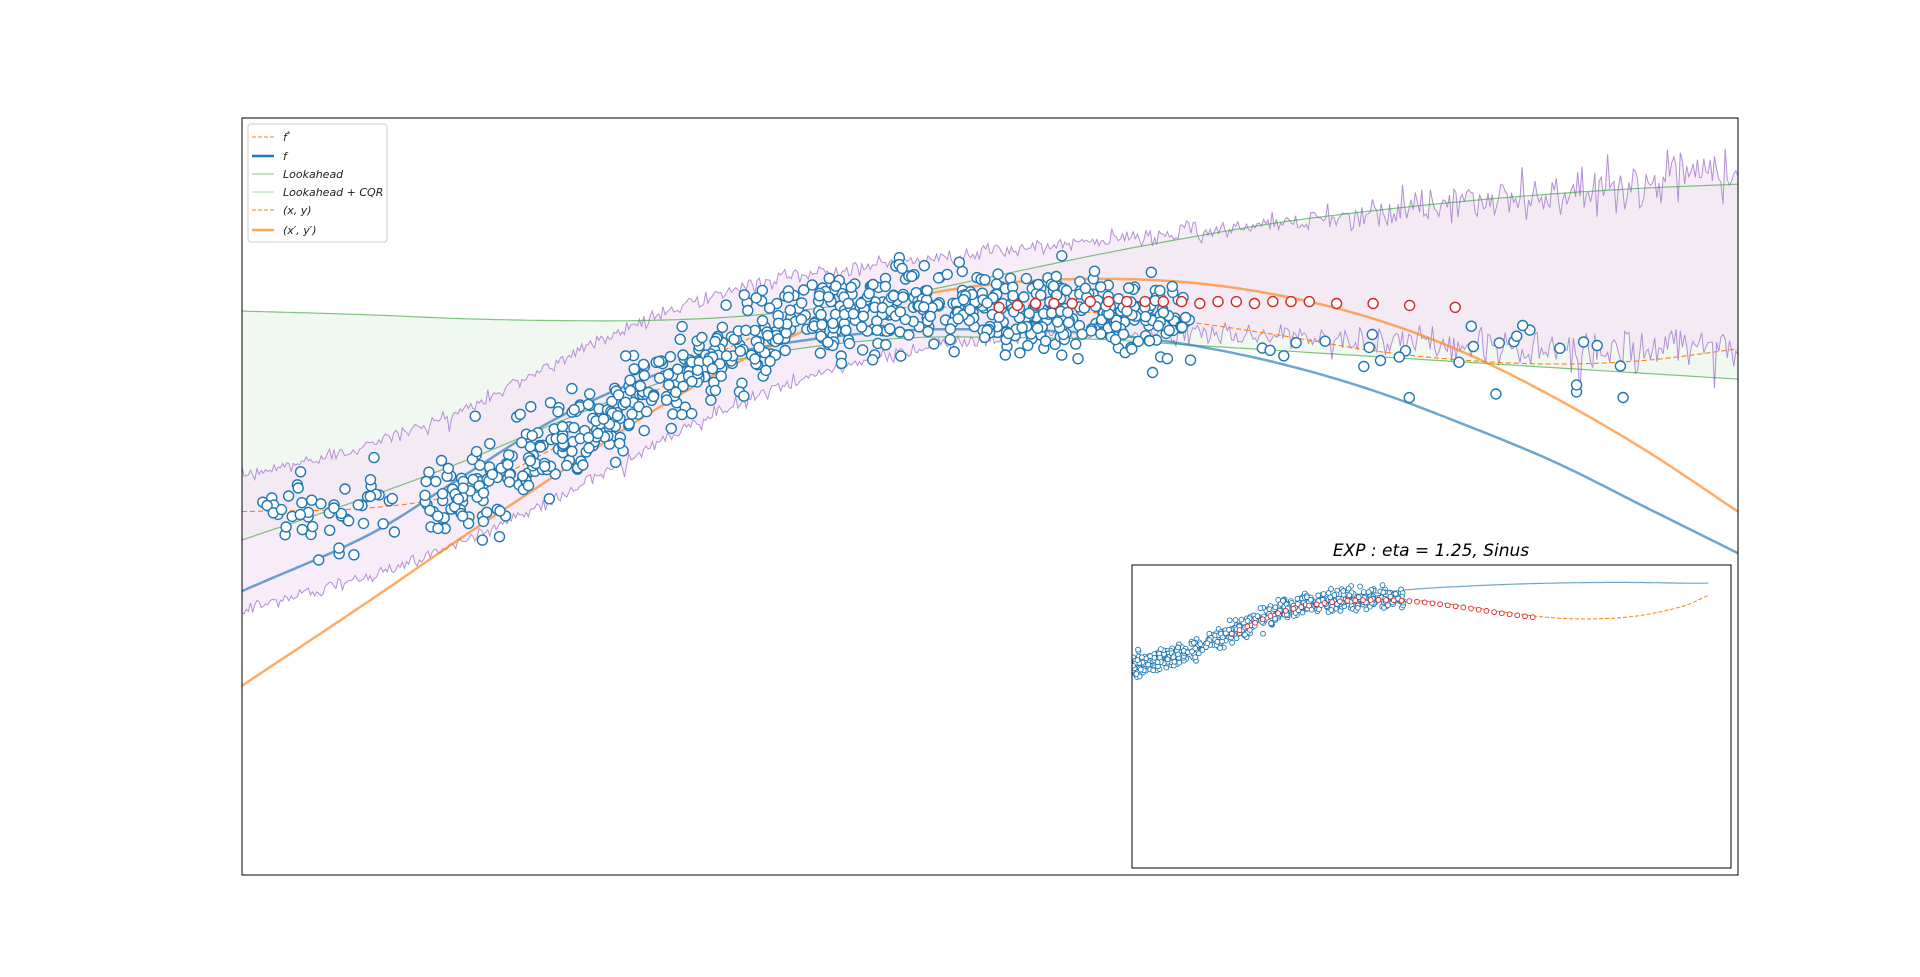 The image size is (1920, 977). Describe the element at coordinates (317, 183) in the screenshot. I see `legend-box` at that location.